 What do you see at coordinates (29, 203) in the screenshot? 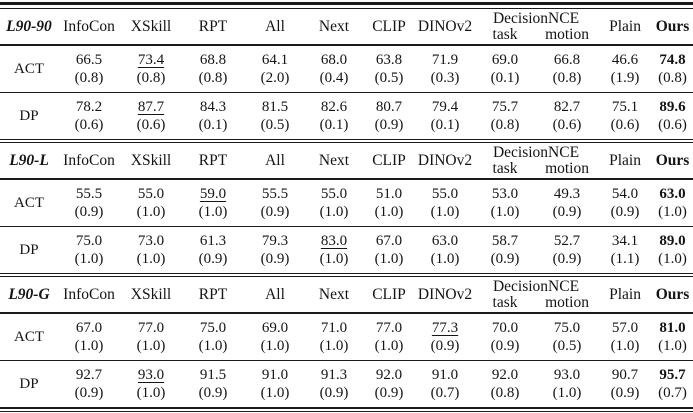
I see `row-label: ACT` at bounding box center [29, 203].